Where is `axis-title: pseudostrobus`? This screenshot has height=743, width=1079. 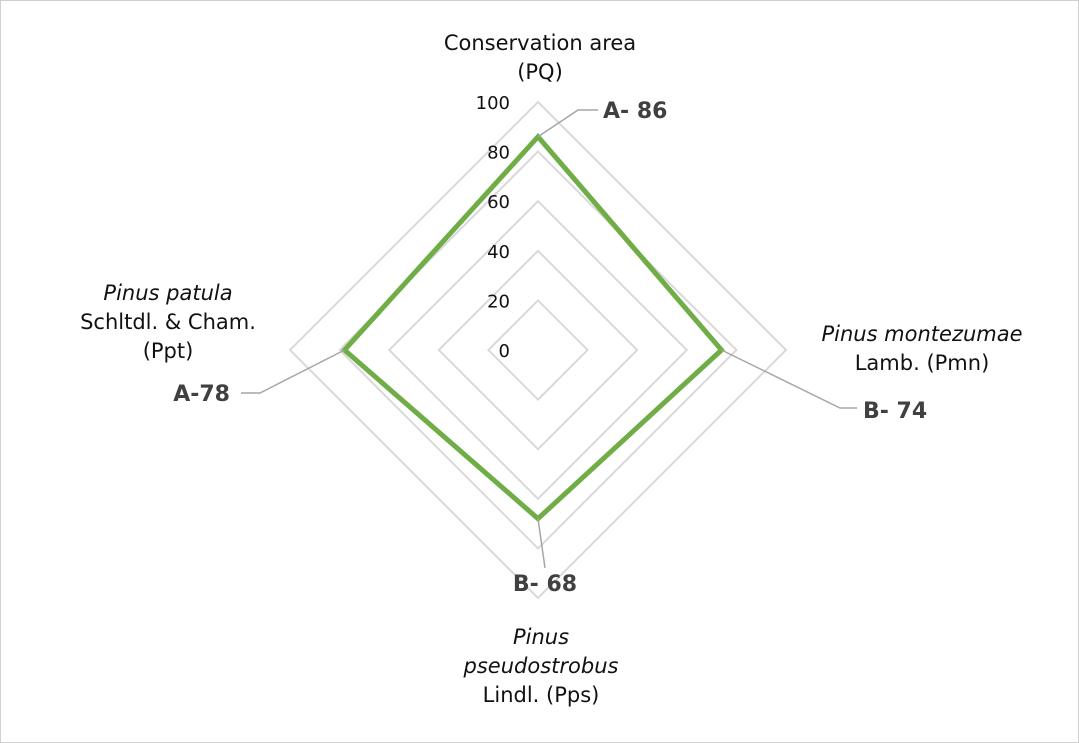
axis-title: pseudostrobus is located at coordinates (541, 666).